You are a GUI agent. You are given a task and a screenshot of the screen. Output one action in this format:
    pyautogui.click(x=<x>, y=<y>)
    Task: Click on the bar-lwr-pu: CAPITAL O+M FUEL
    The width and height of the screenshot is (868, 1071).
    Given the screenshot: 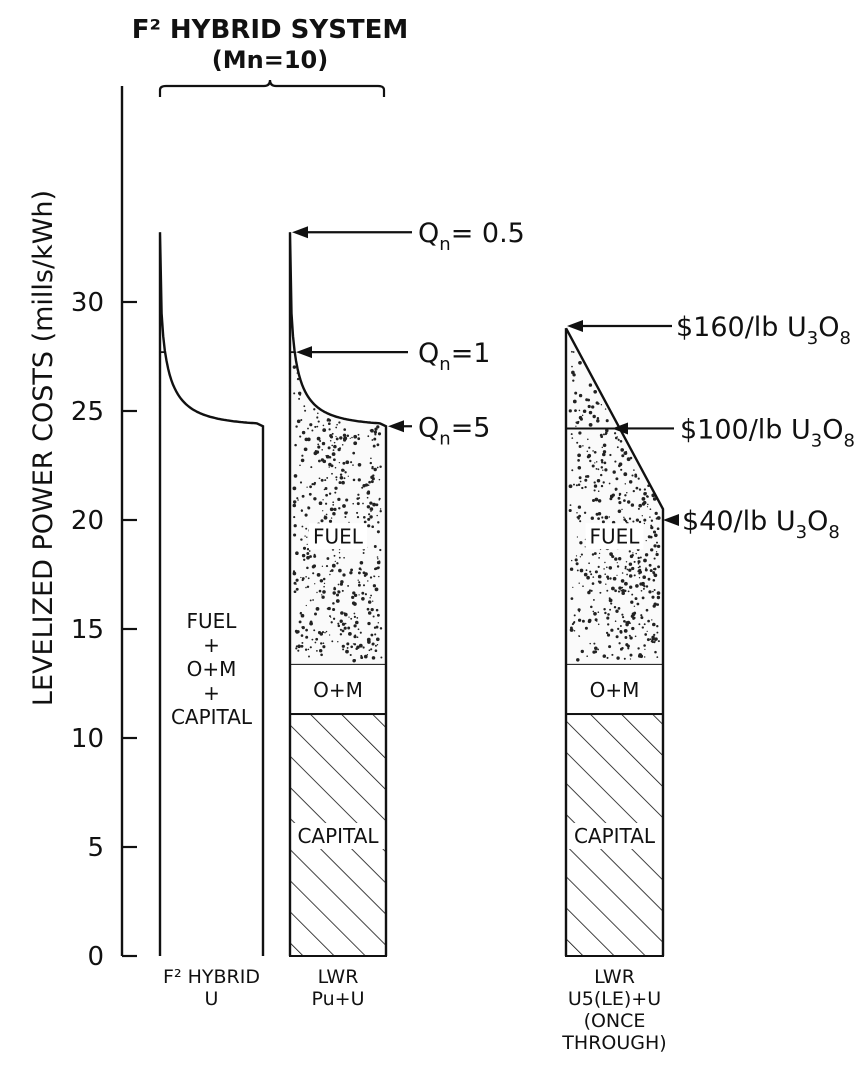 What is the action you would take?
    pyautogui.click(x=338, y=595)
    